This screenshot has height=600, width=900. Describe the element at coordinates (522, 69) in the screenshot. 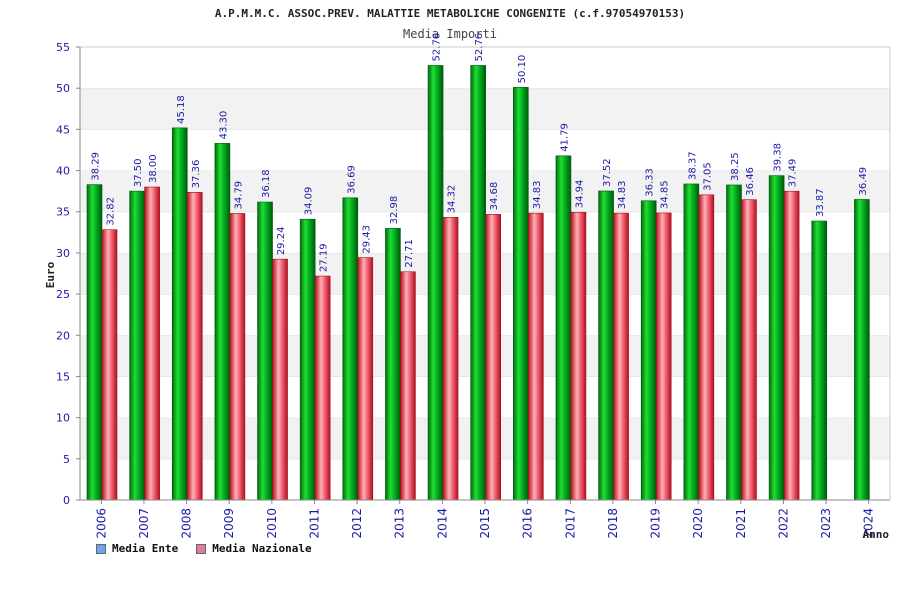

I see `bar-value-label: 50.10` at that location.